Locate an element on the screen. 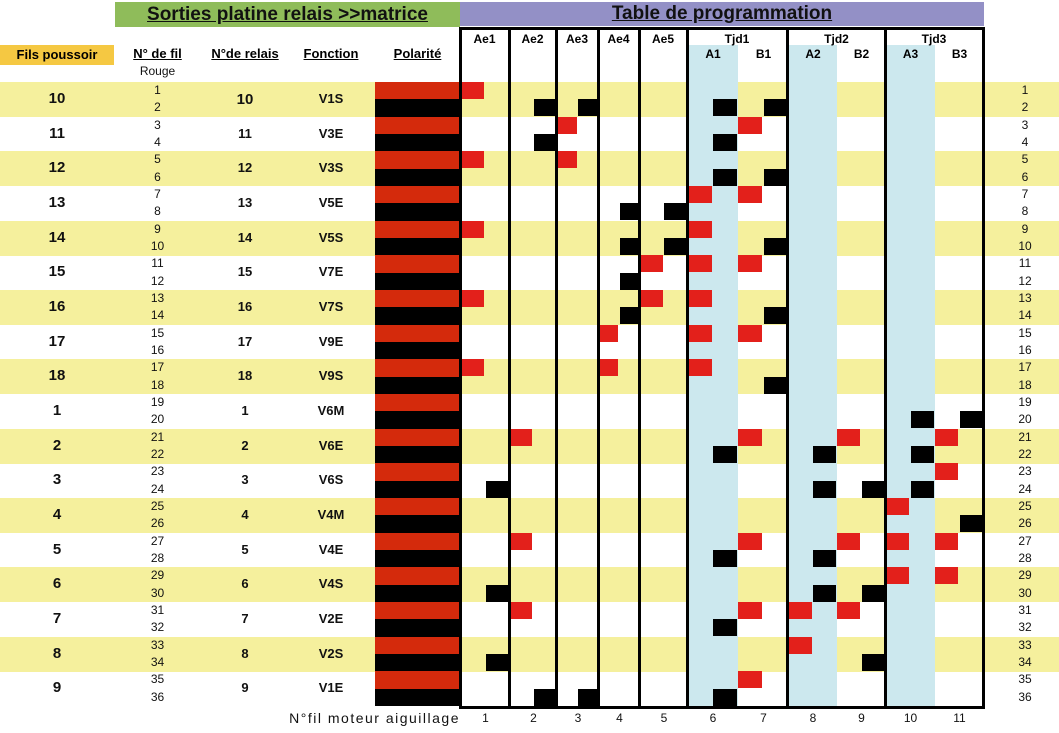 Image resolution: width=1059 pixels, height=733 pixels. fonction-value: V2E is located at coordinates (331, 618).